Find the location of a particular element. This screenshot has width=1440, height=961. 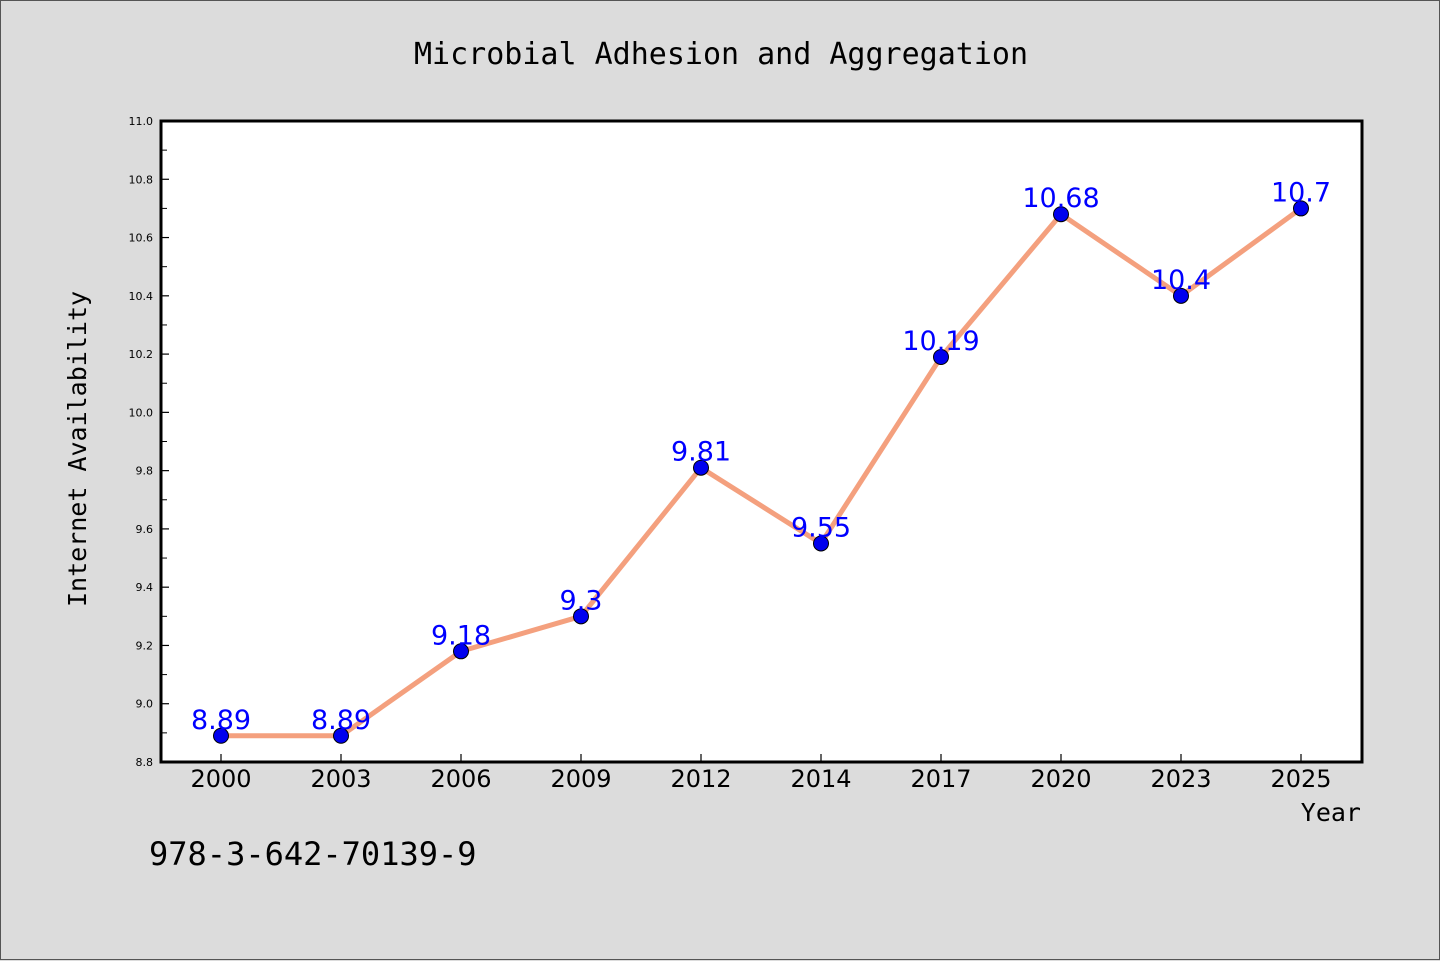

y-tick-label: 10.6 is located at coordinates (141, 238).